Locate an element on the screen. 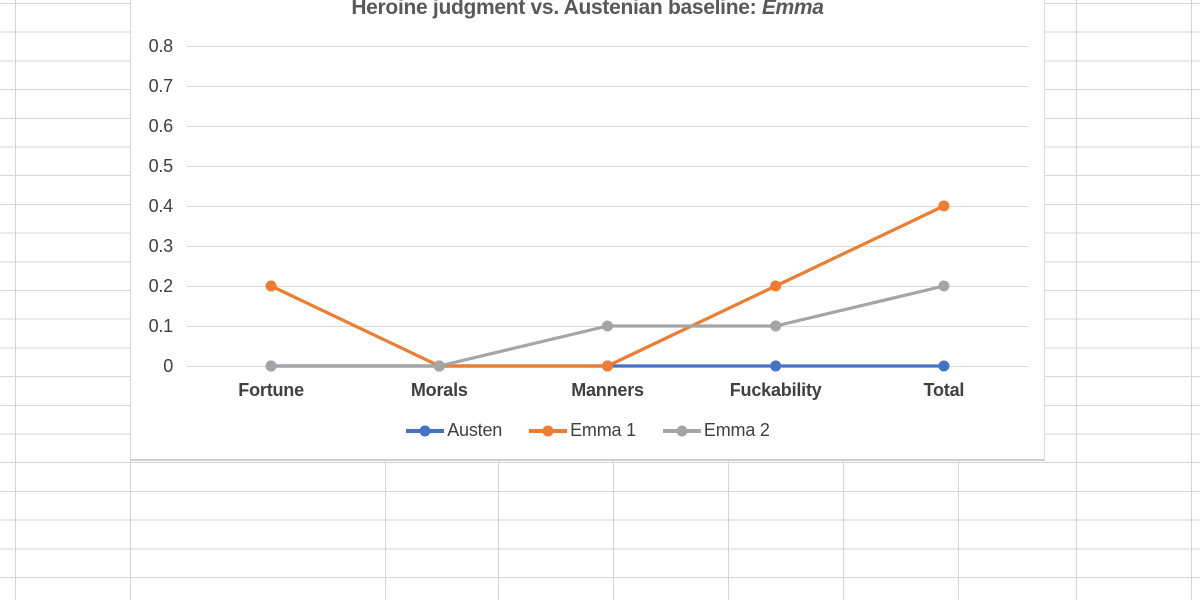 Image resolution: width=1200 pixels, height=600 pixels. legend-item: Emma 1 is located at coordinates (582, 430).